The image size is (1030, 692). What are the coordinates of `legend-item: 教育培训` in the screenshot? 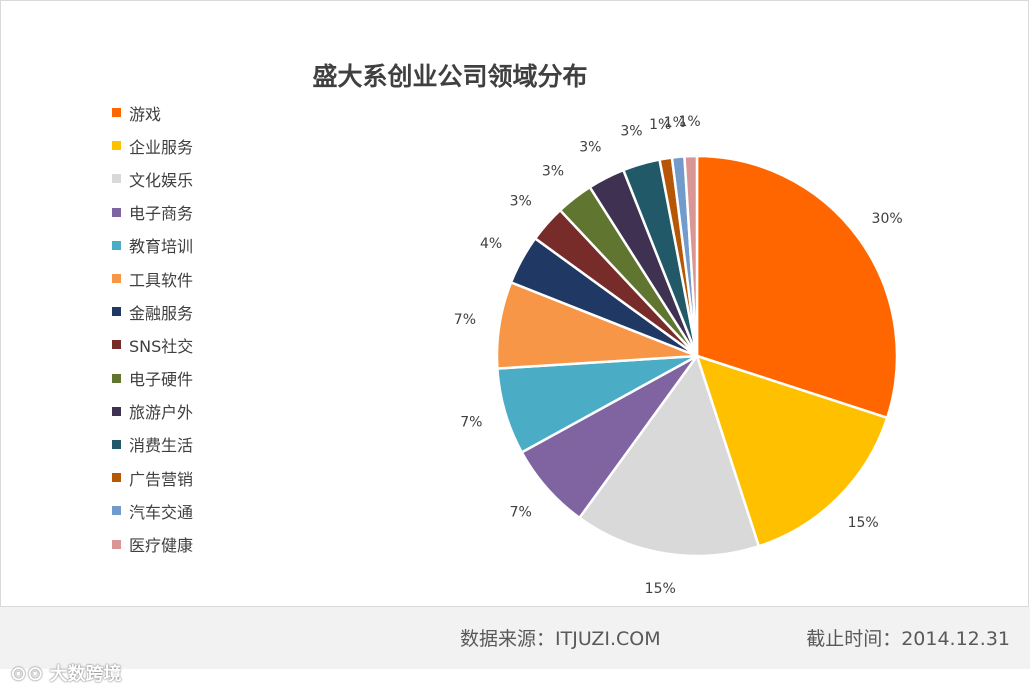 It's located at (152, 245).